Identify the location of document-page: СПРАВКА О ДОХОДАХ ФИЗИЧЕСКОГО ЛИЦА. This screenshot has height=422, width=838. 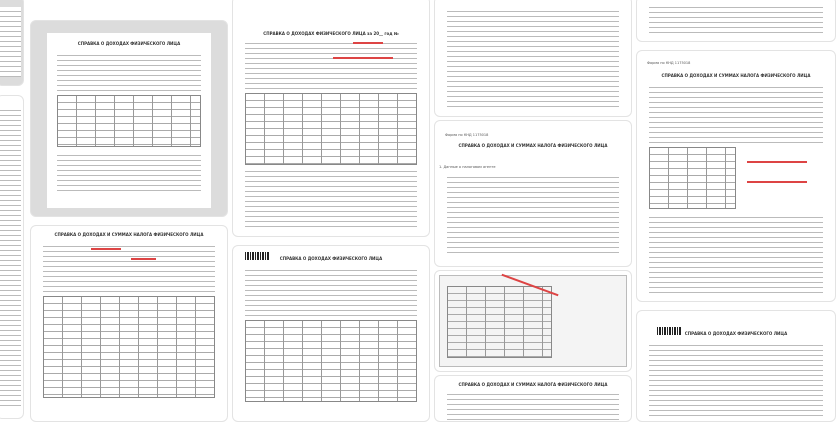
(129, 120).